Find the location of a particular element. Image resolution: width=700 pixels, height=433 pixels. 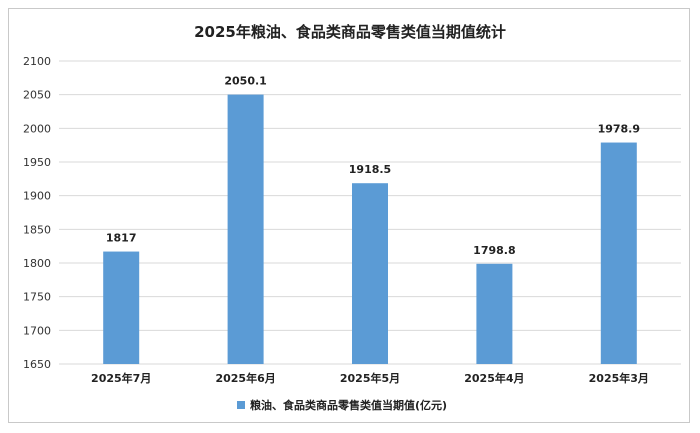

data-label: 1918.5 is located at coordinates (370, 169).